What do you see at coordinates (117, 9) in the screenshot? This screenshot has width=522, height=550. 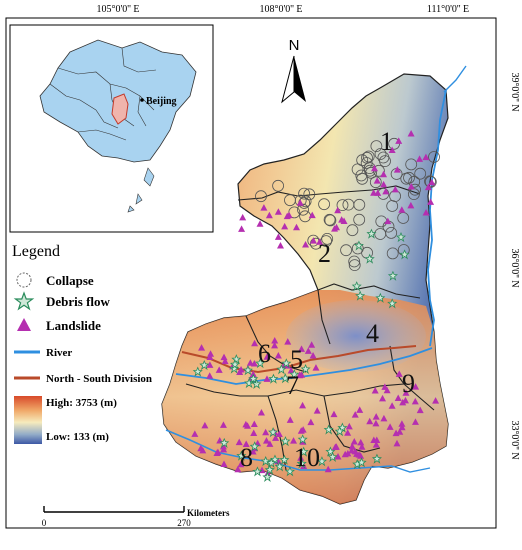 I see `coord-top-105: 105°0'0'' E` at bounding box center [117, 9].